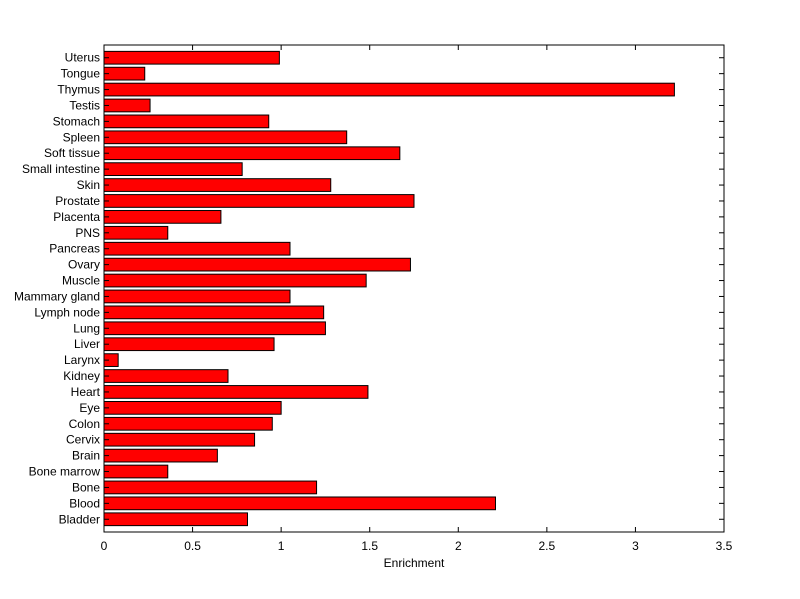 This screenshot has width=800, height=599. Describe the element at coordinates (76, 217) in the screenshot. I see `y-tick-label: Placenta` at that location.